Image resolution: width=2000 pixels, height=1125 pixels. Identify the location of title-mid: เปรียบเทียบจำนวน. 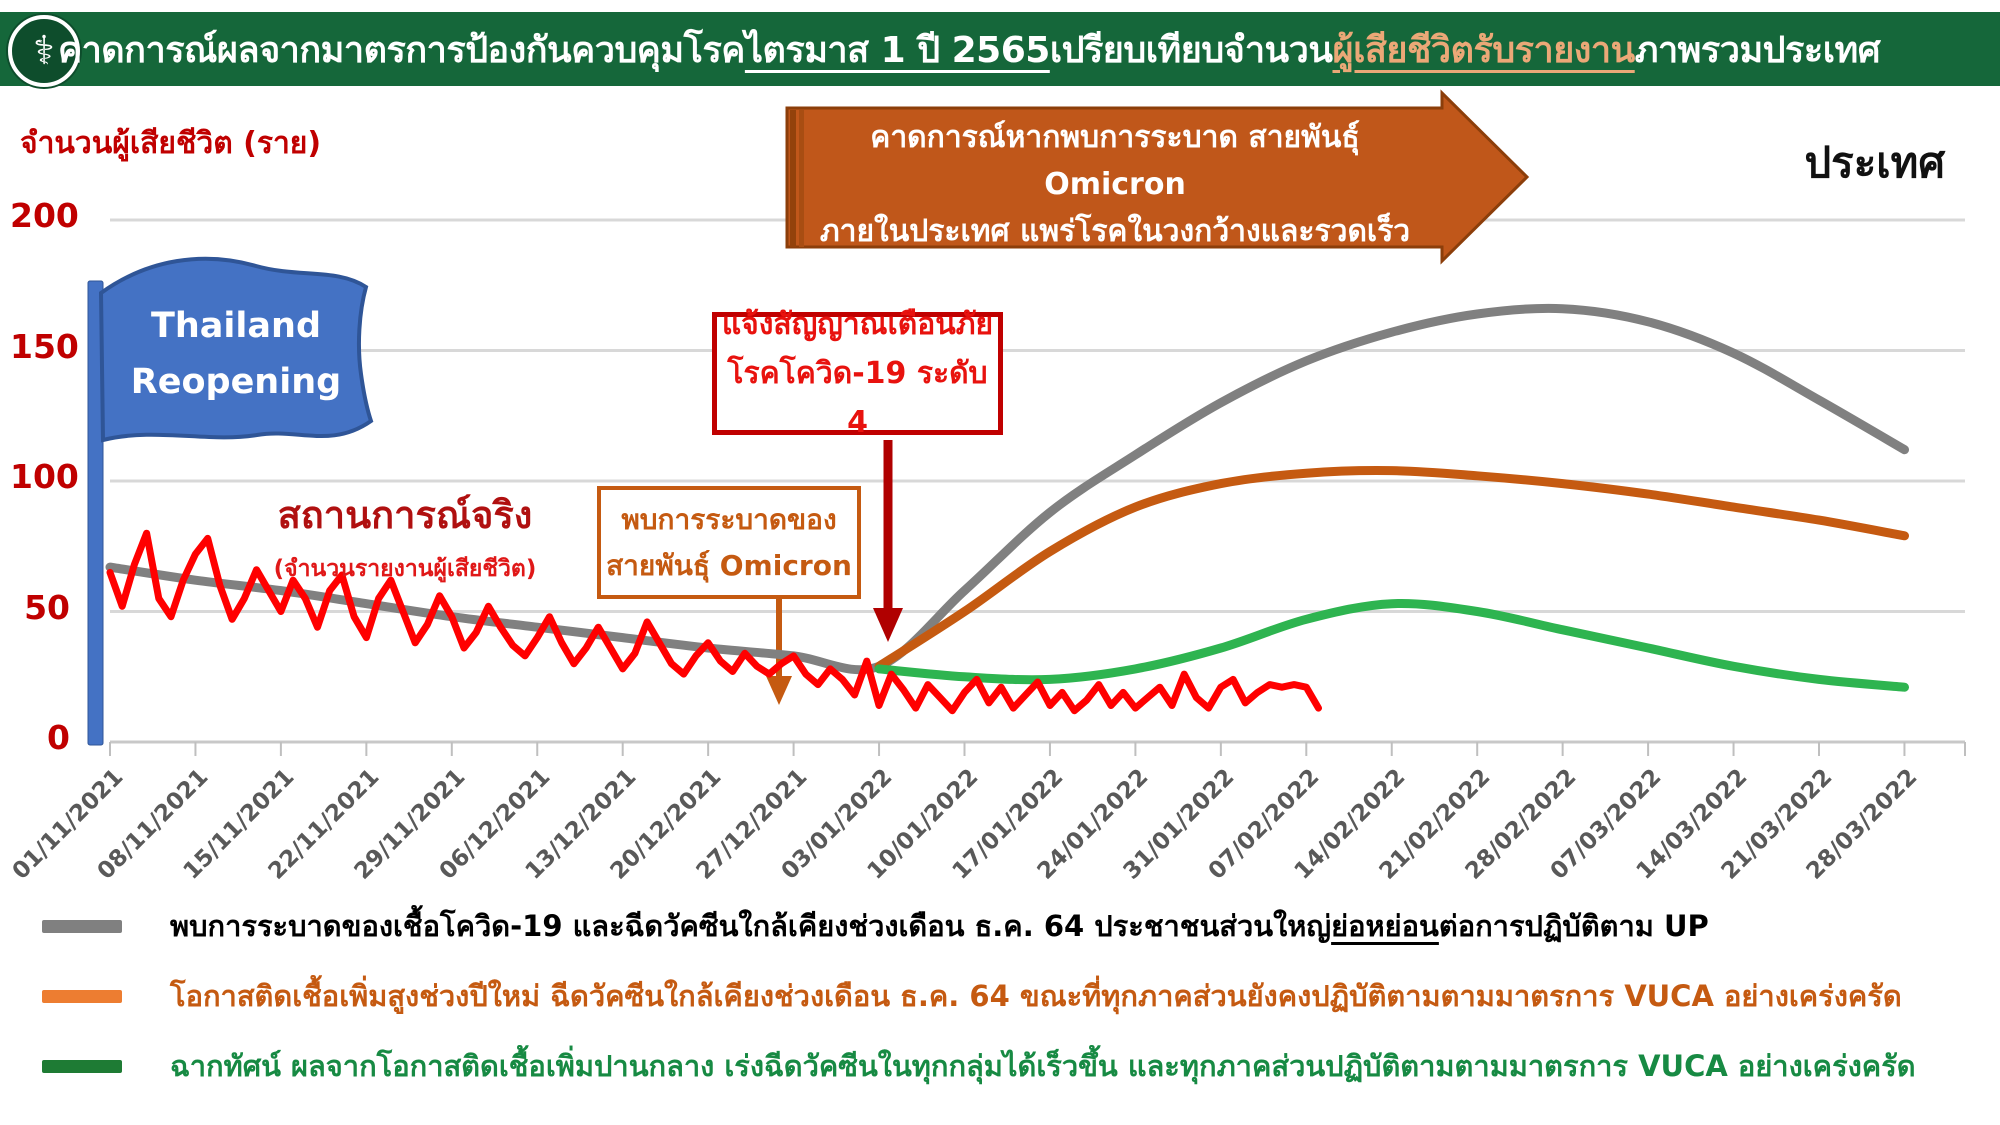
(1191, 50).